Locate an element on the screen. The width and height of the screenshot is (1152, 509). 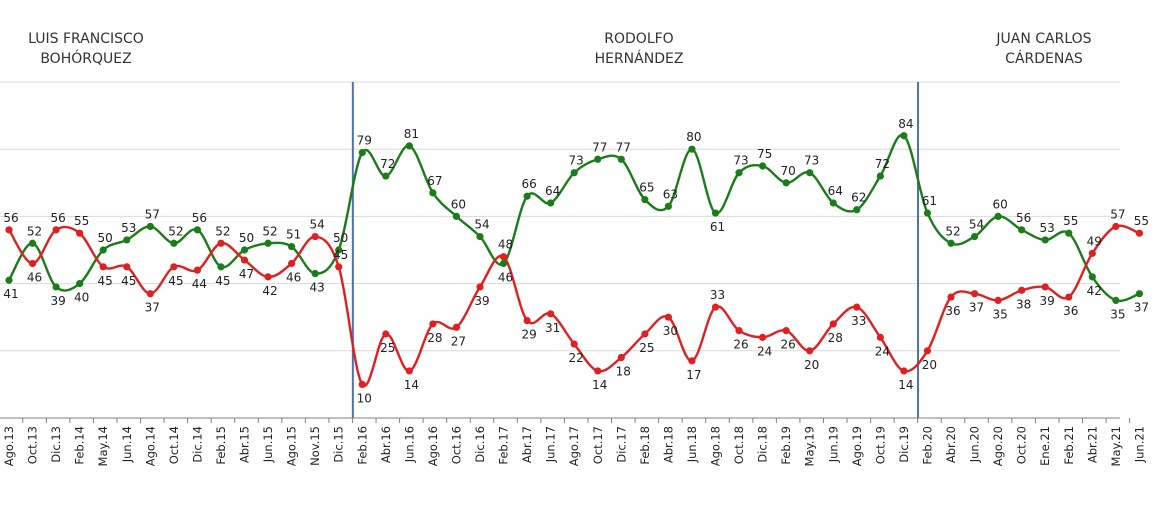
x-tick-label: Dic.15 is located at coordinates (339, 444).